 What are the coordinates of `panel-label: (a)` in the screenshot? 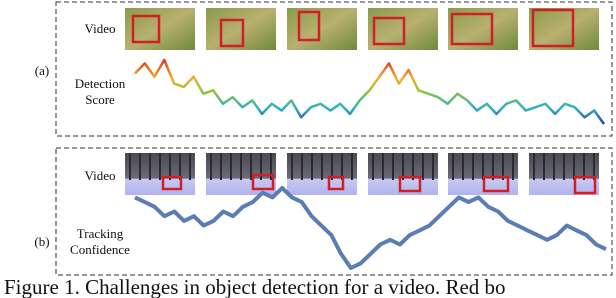 It's located at (42, 70).